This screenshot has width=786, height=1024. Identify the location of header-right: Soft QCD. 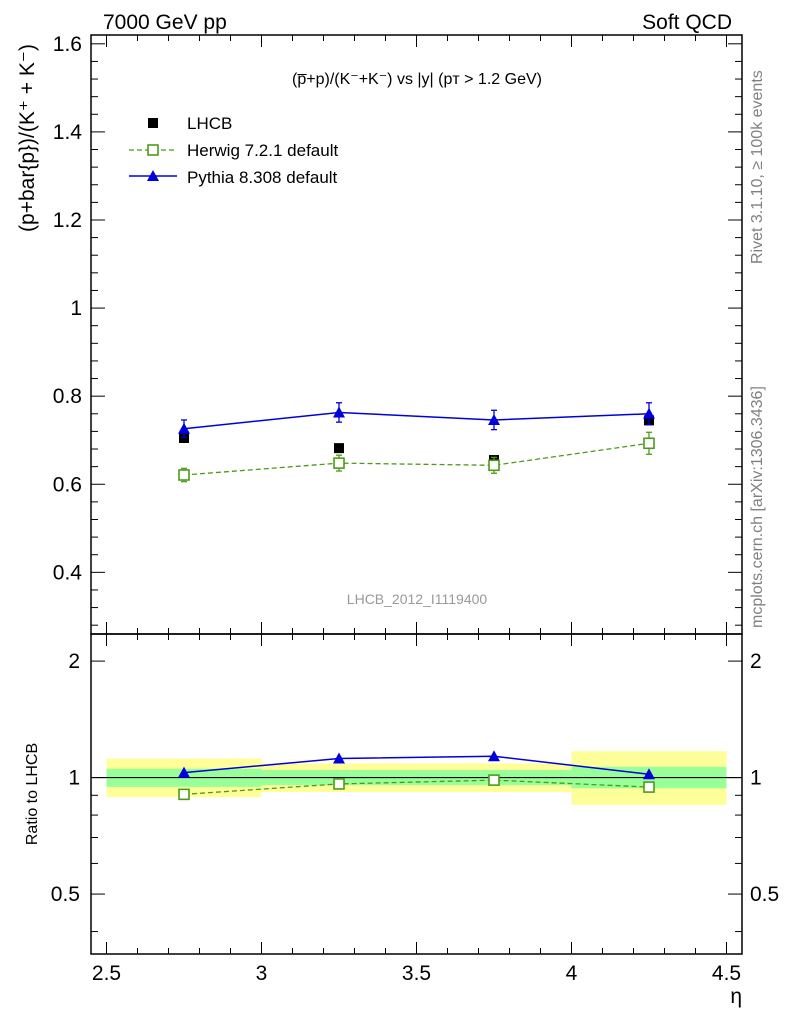
(687, 22).